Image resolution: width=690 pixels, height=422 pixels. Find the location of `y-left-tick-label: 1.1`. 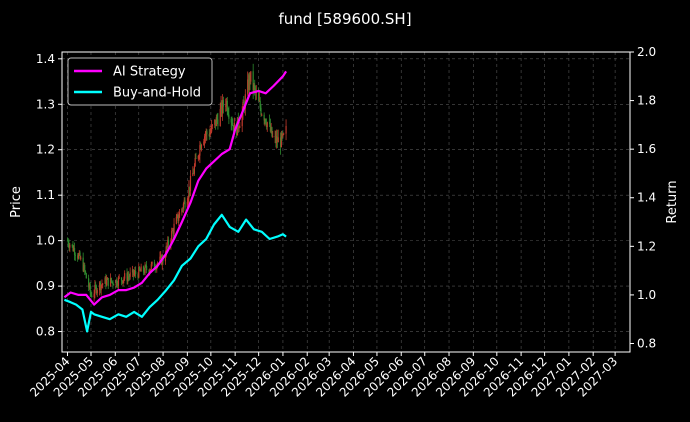

y-left-tick-label: 1.1 is located at coordinates (45, 195).